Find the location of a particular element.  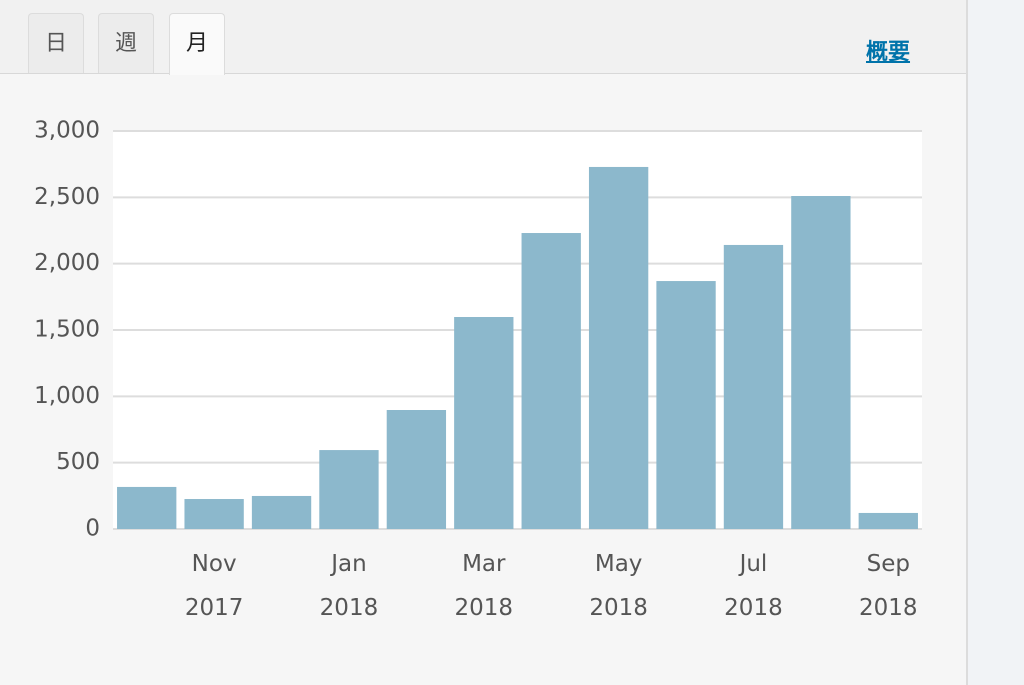

x-tick-label: Jul 2018 is located at coordinates (753, 586).